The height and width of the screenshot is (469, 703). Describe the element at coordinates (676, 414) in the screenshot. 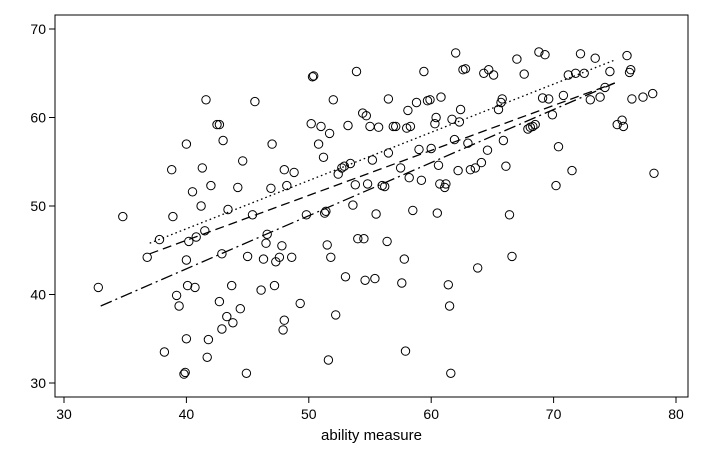

I see `x-tick-label: 80` at that location.